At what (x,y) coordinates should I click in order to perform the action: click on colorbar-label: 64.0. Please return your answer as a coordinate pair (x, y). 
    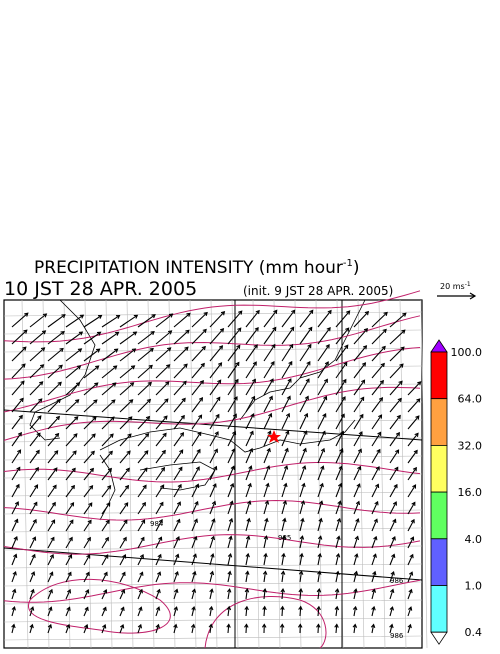
    Looking at the image, I should click on (470, 399).